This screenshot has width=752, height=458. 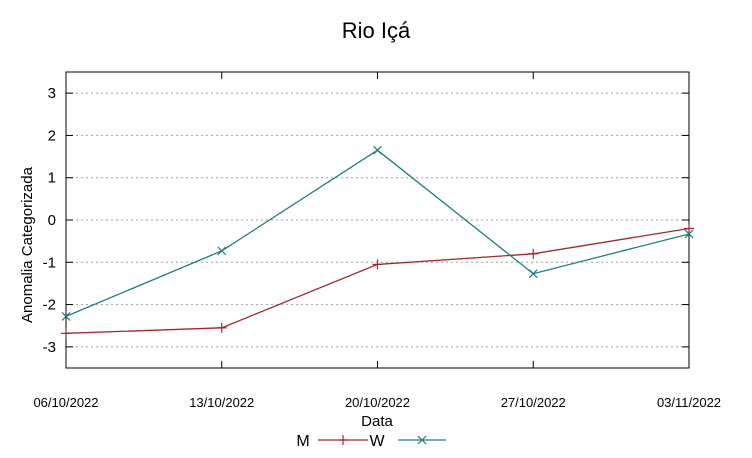 What do you see at coordinates (65, 402) in the screenshot?
I see `x-tick-label: 06/10/2022` at bounding box center [65, 402].